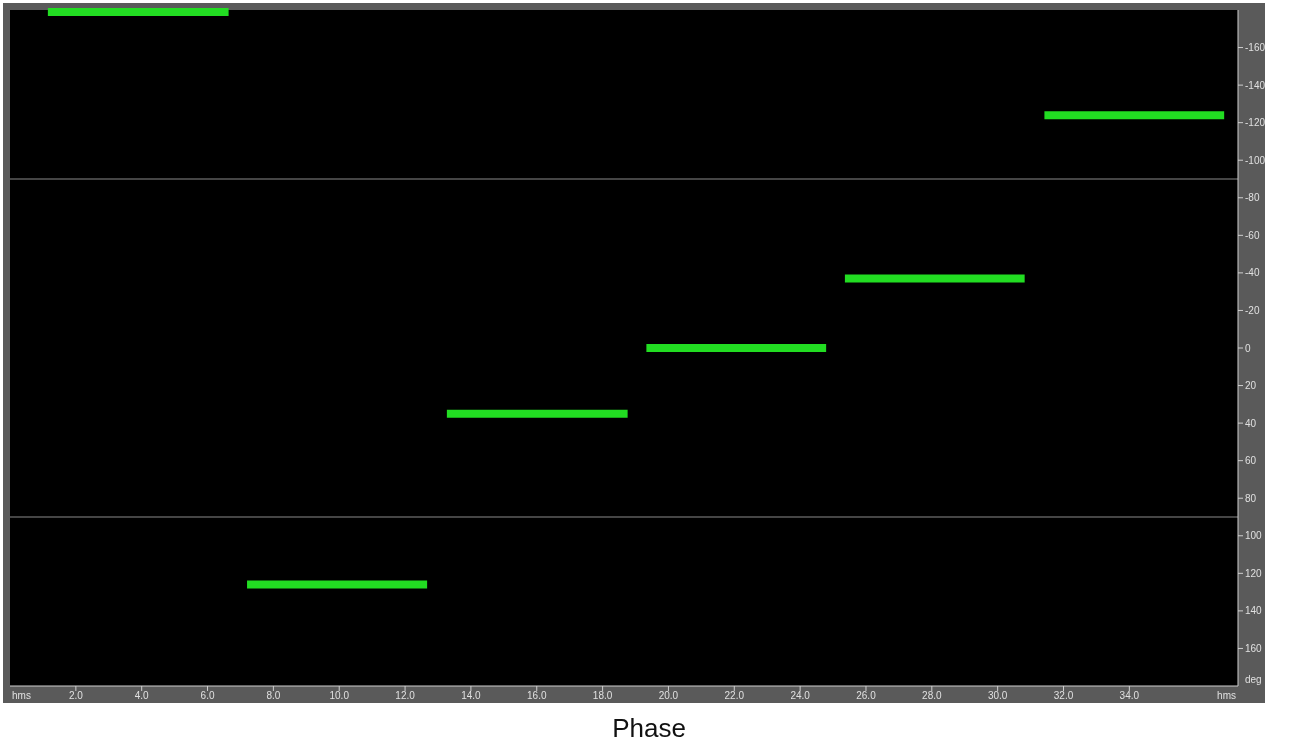 This screenshot has height=746, width=1290. Describe the element at coordinates (1252, 273) in the screenshot. I see `y-tick-label: -40` at that location.